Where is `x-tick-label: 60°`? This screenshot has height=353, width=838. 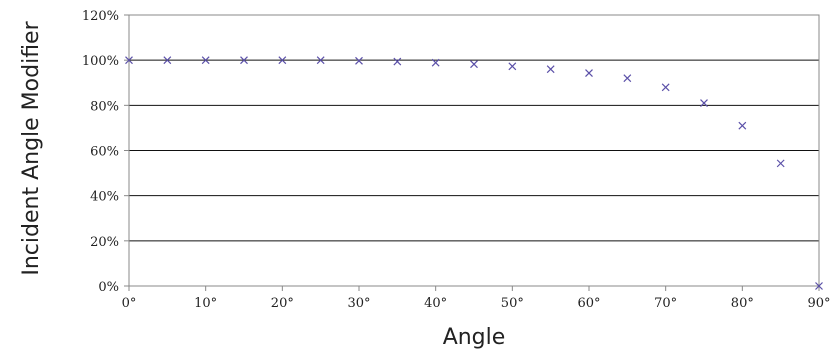 x-tick-label: 60° is located at coordinates (588, 303).